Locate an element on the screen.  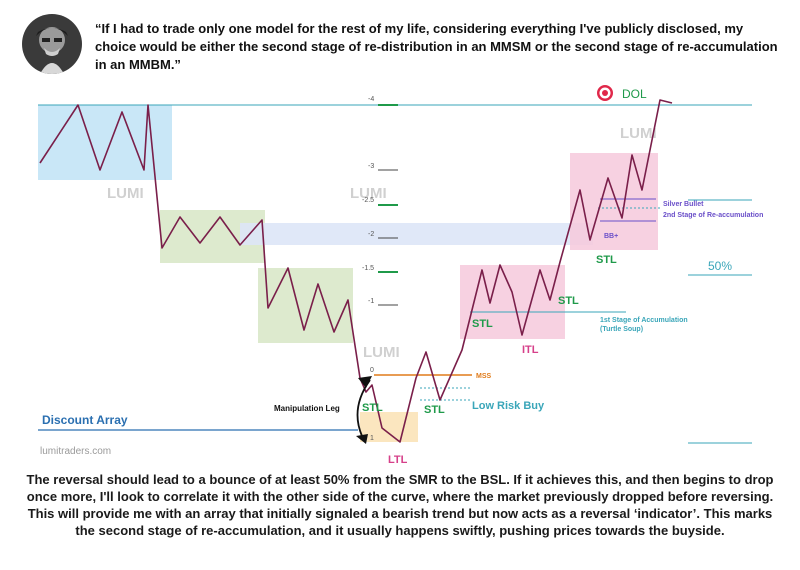
ltl-label: LTL is located at coordinates (398, 460).